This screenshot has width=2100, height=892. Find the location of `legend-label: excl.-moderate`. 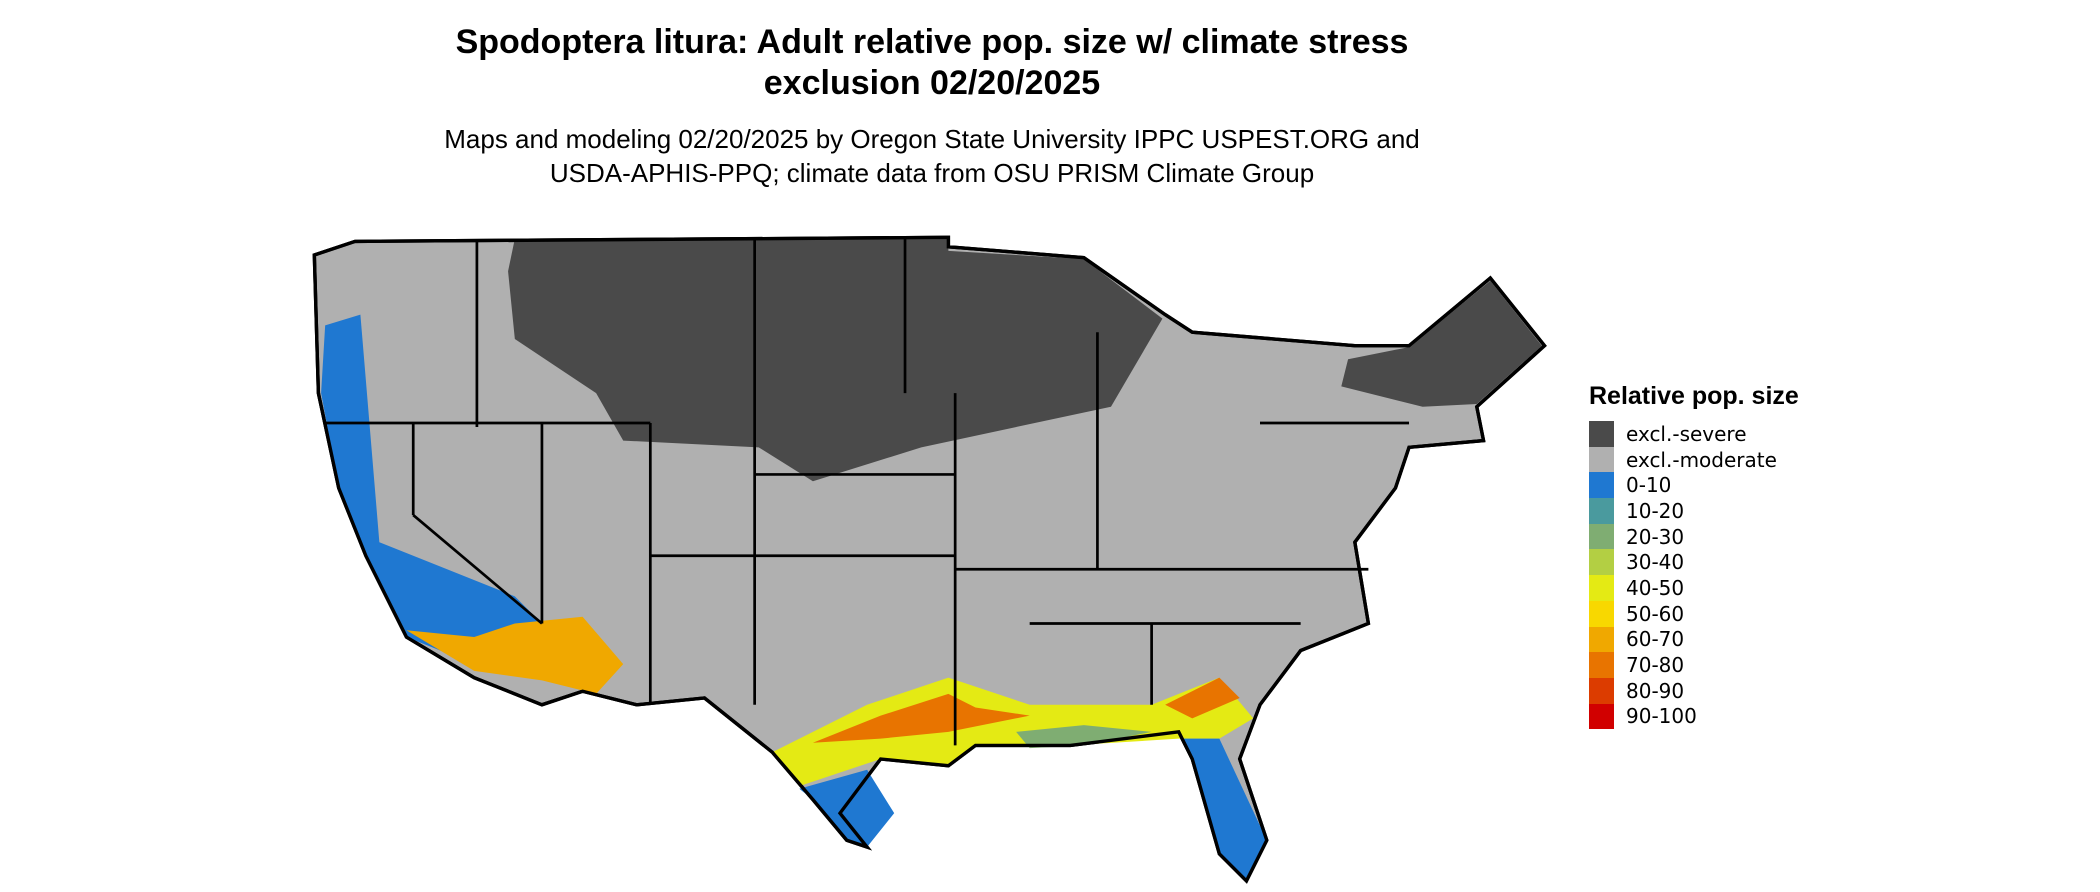

legend-label: excl.-moderate is located at coordinates (1701, 459).